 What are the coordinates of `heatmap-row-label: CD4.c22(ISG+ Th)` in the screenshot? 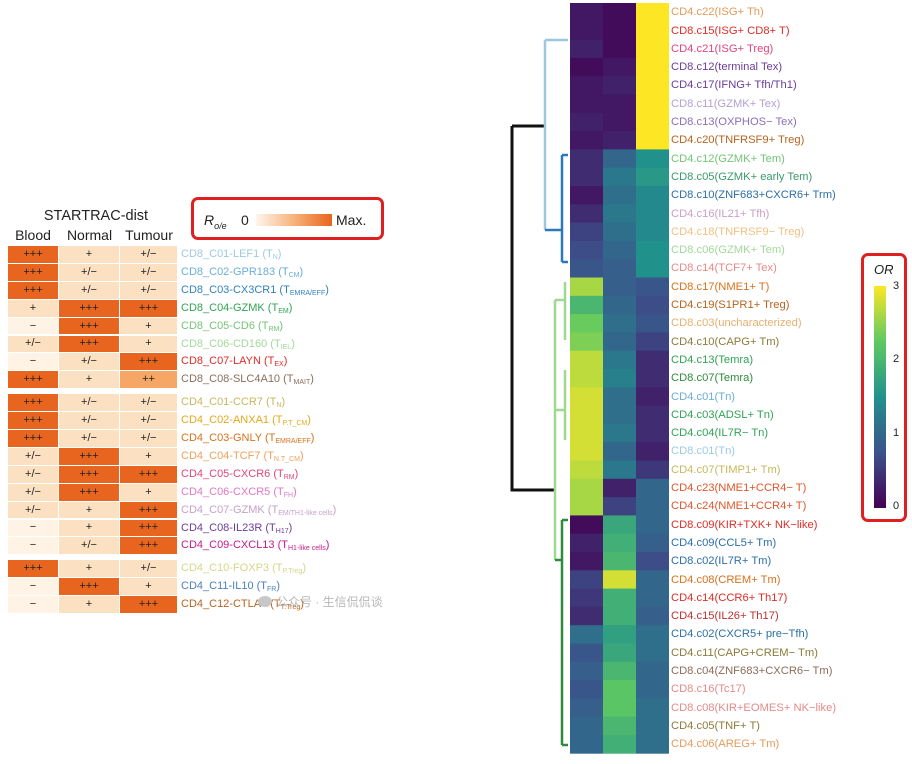 It's located at (717, 12).